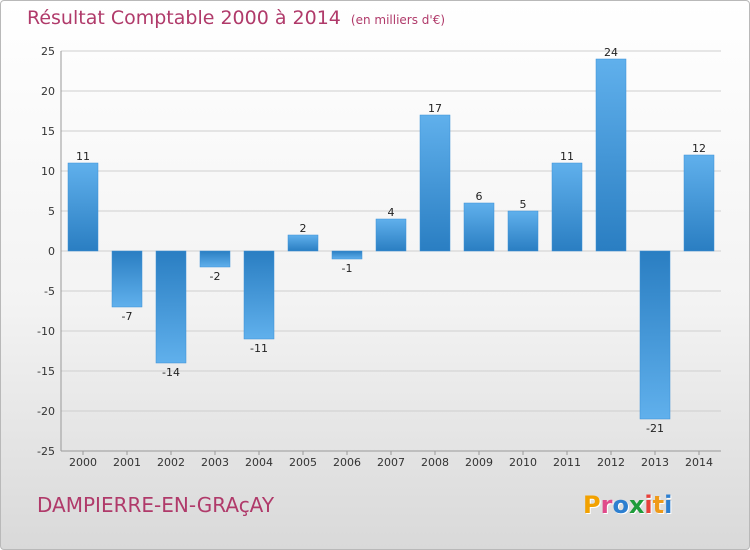 This screenshot has height=550, width=750. Describe the element at coordinates (347, 268) in the screenshot. I see `value-label-2006: -1` at that location.